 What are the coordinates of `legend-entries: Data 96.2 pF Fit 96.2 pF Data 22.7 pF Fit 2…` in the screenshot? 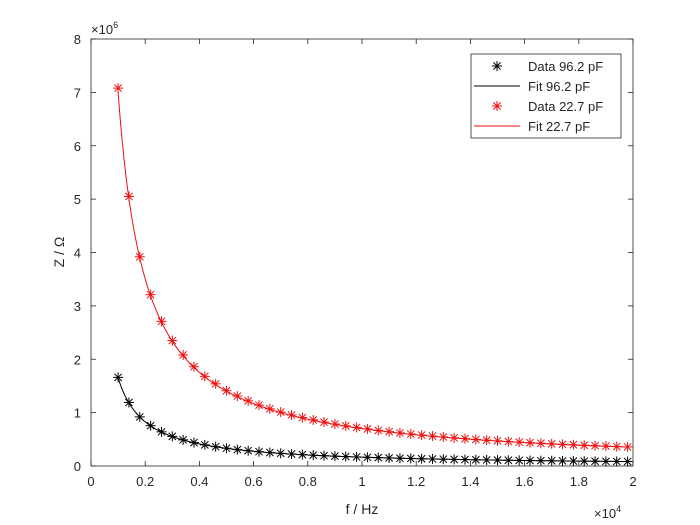 It's located at (538, 96).